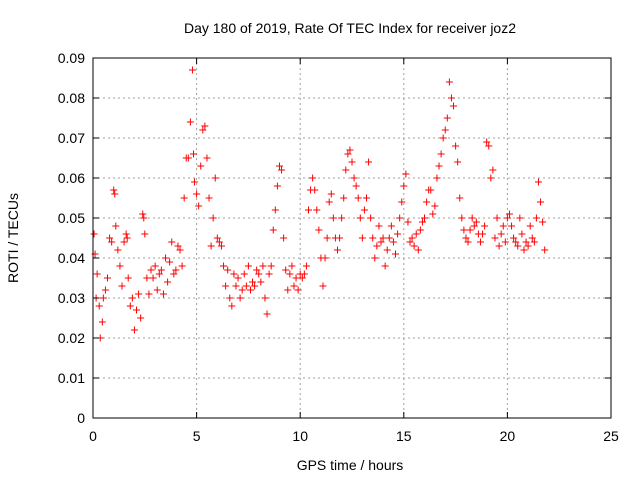 The width and height of the screenshot is (640, 480). Describe the element at coordinates (611, 436) in the screenshot. I see `x-tick-label: 25` at that location.